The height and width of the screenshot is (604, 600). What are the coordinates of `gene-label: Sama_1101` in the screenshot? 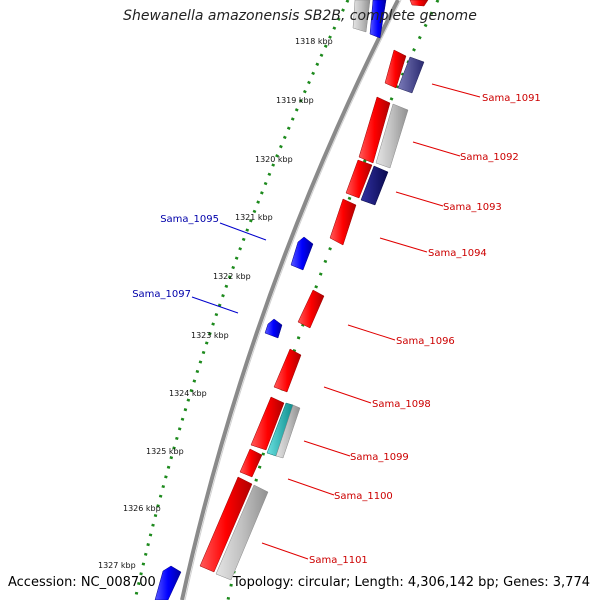 It's located at (338, 560).